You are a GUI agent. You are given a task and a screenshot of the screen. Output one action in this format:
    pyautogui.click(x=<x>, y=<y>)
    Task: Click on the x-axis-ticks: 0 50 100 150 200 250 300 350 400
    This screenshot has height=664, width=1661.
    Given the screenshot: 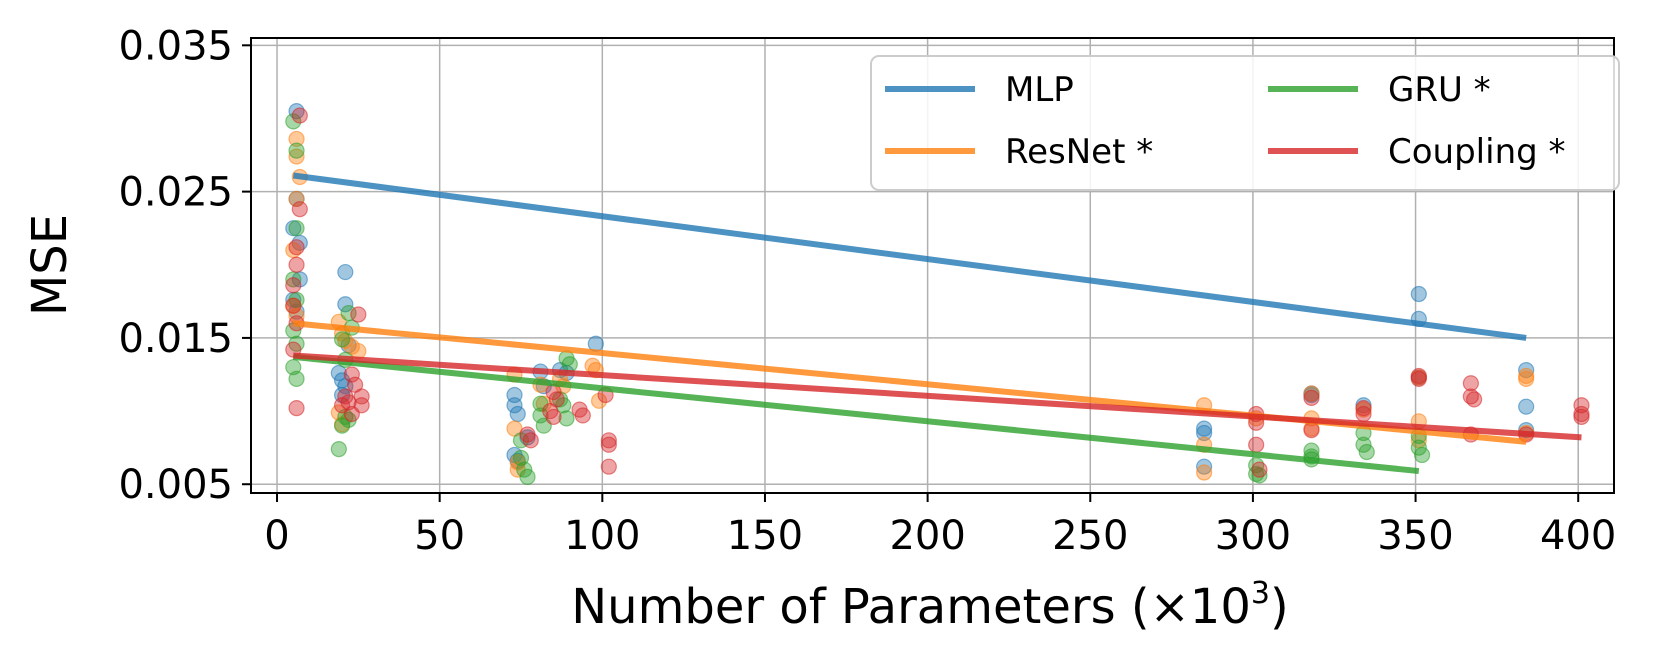 What is the action you would take?
    pyautogui.click(x=940, y=526)
    